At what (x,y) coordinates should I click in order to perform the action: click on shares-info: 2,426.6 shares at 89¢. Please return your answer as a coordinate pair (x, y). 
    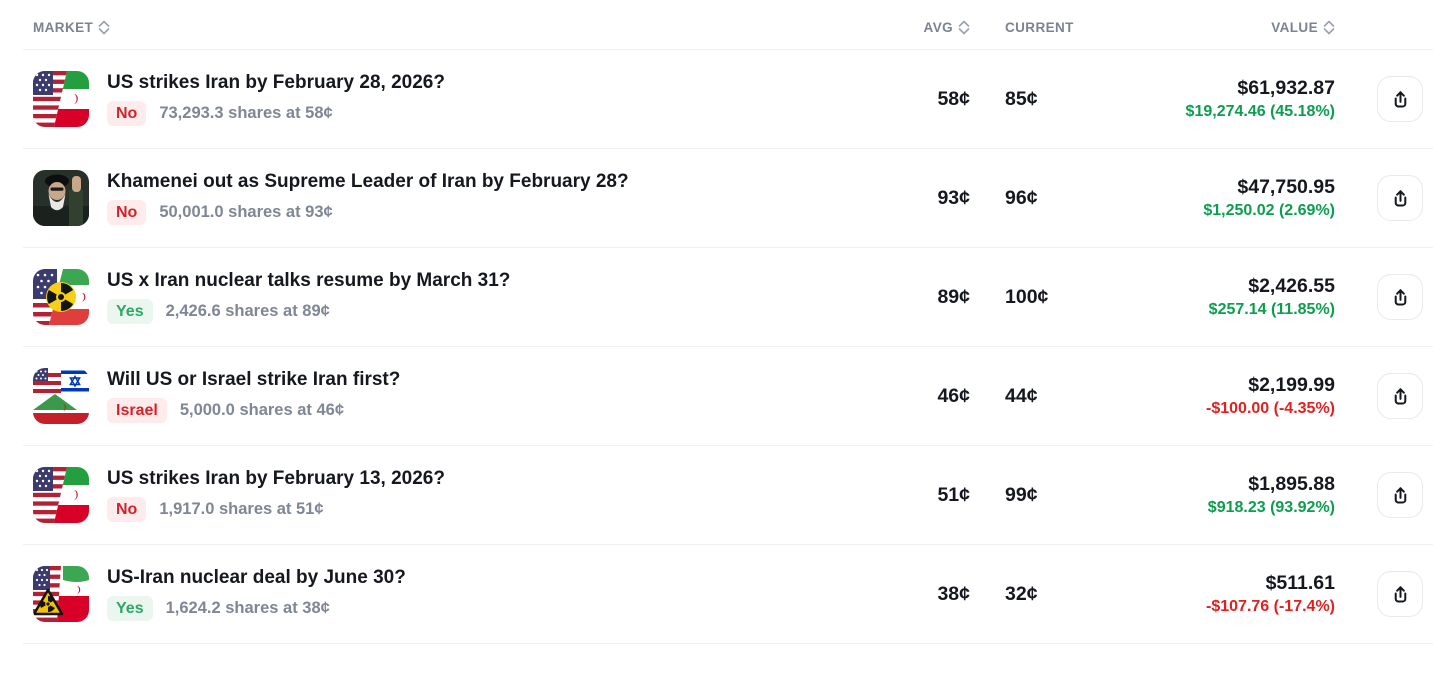
    Looking at the image, I should click on (247, 310).